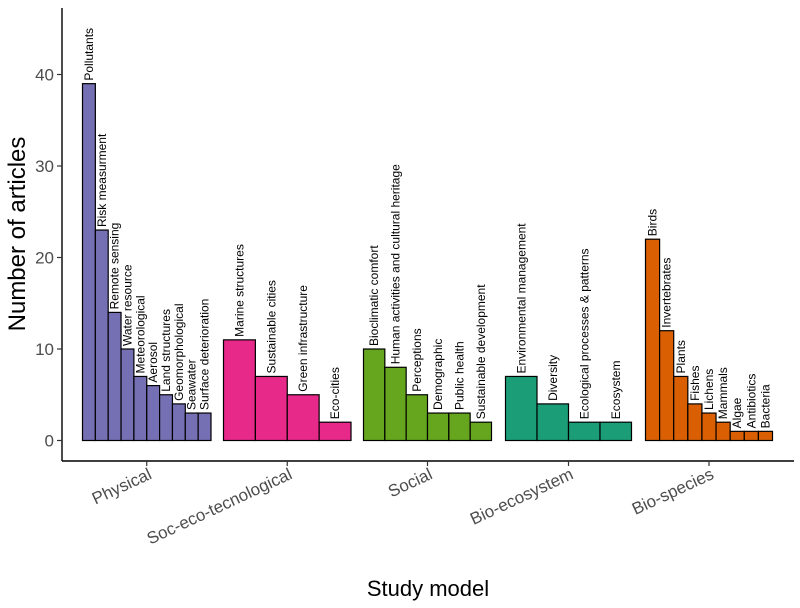 This screenshot has width=800, height=608. I want to click on bar-label: Pollutants, so click(89, 54).